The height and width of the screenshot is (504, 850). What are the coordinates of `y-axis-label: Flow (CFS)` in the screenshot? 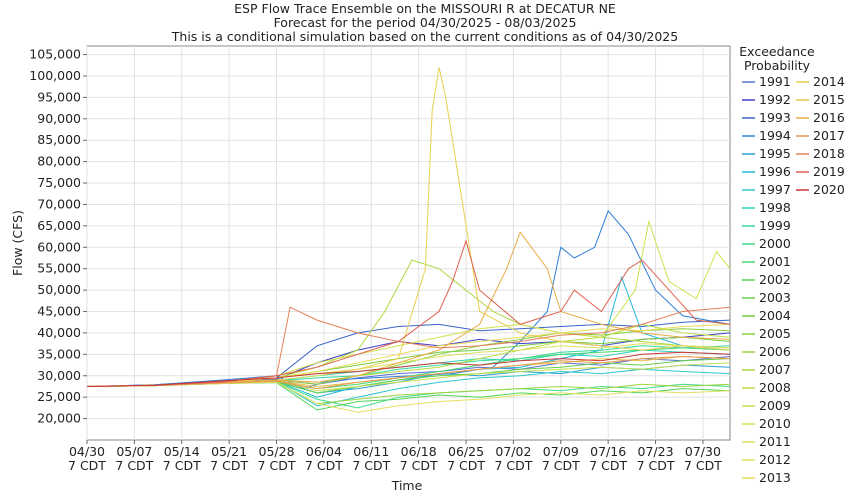 It's located at (17, 243).